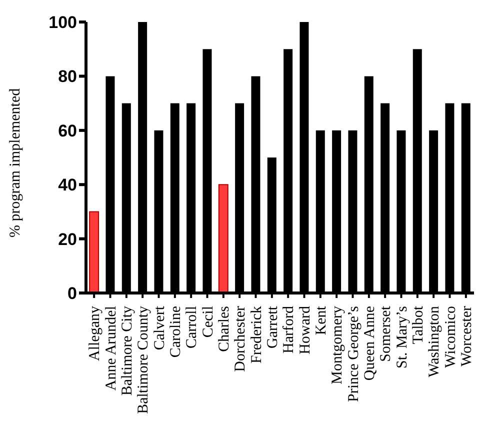 The width and height of the screenshot is (481, 437). Describe the element at coordinates (208, 322) in the screenshot. I see `x-tick-label: Cecil` at that location.